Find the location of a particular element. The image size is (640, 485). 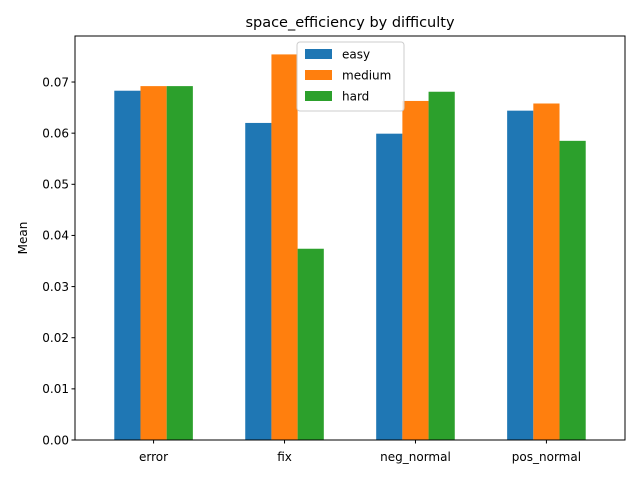

bar-medium-error is located at coordinates (153, 263).